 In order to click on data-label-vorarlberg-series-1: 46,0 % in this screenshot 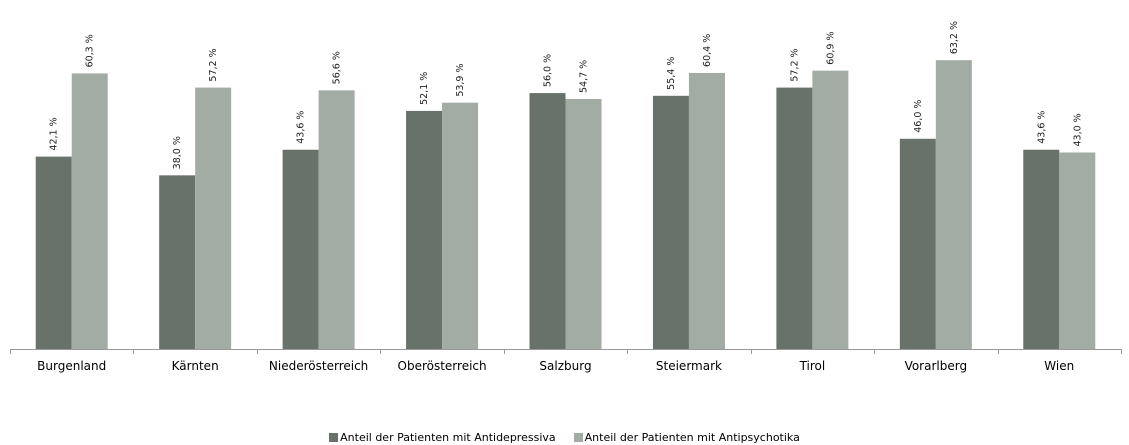, I will do `click(918, 116)`.